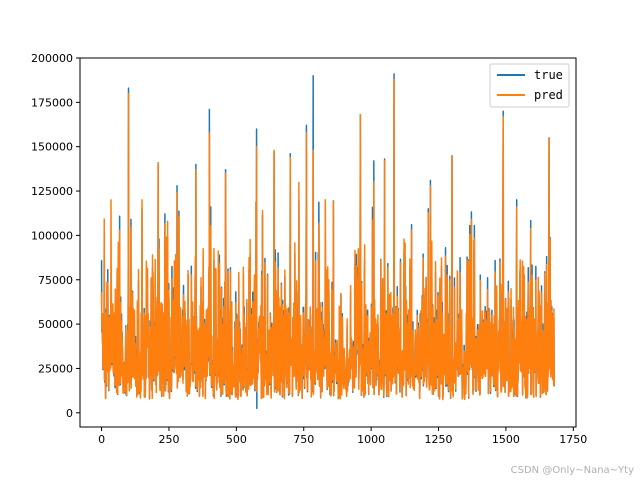 This screenshot has height=480, width=640. What do you see at coordinates (573, 439) in the screenshot?
I see `x-tick-label: 1750` at bounding box center [573, 439].